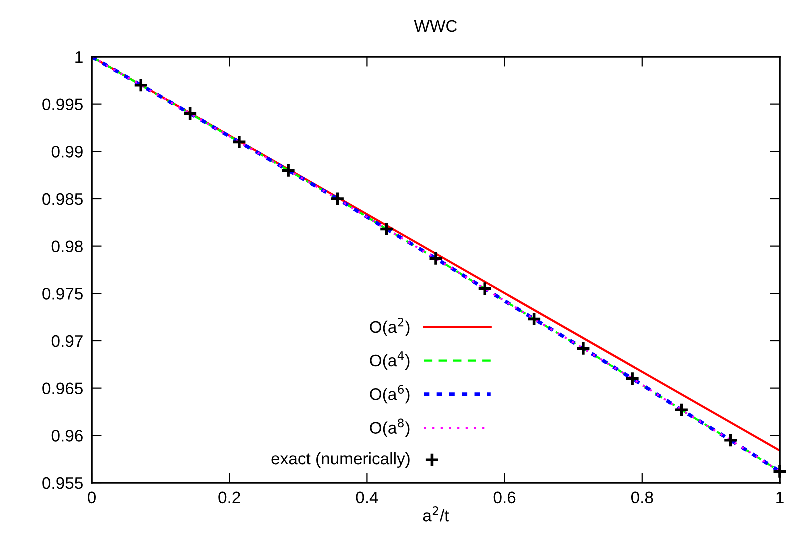 The image size is (790, 559). Describe the element at coordinates (780, 498) in the screenshot. I see `x-tick-label: 1` at that location.